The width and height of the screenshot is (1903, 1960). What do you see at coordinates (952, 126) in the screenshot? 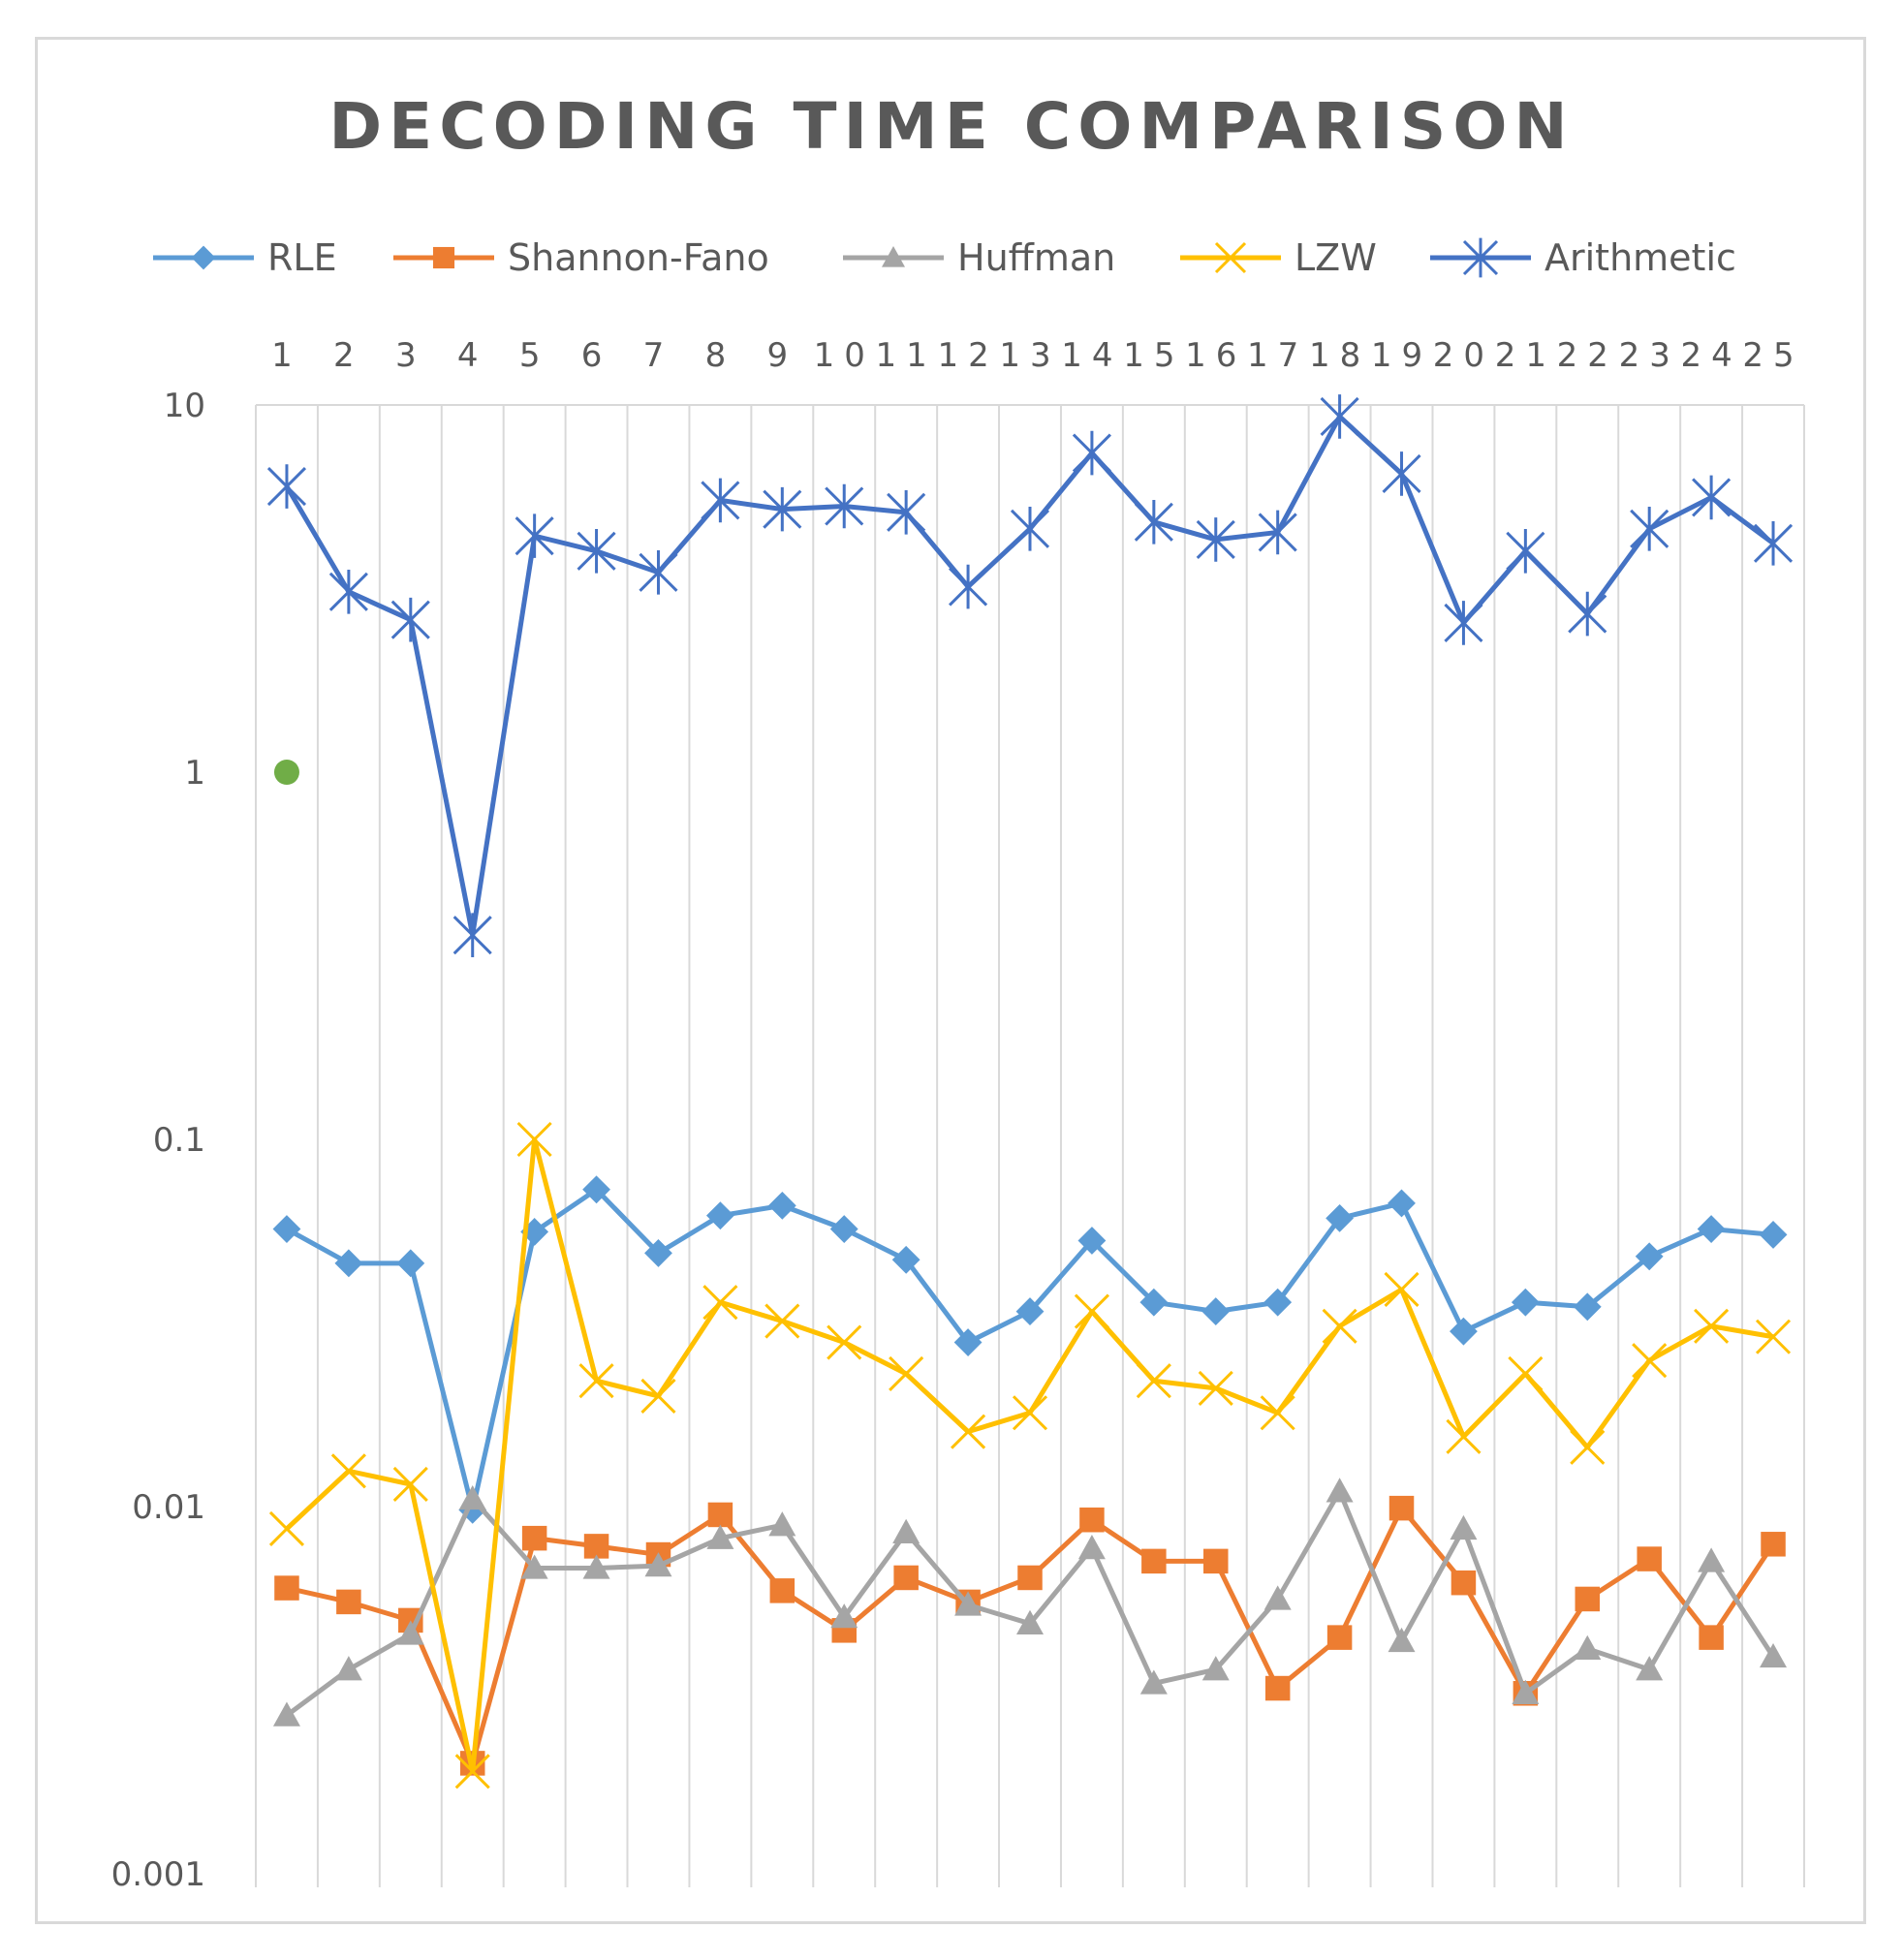
I see `chart-title: DECODING TIME COMPARISON` at bounding box center [952, 126].